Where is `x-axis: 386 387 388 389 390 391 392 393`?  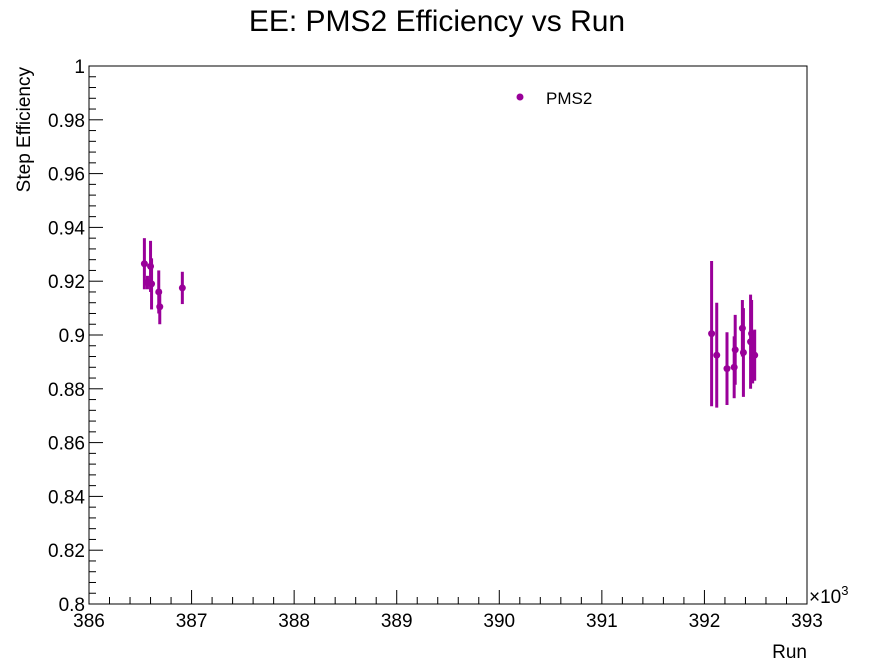 x-axis: 386 387 388 389 390 391 392 393 is located at coordinates (448, 611).